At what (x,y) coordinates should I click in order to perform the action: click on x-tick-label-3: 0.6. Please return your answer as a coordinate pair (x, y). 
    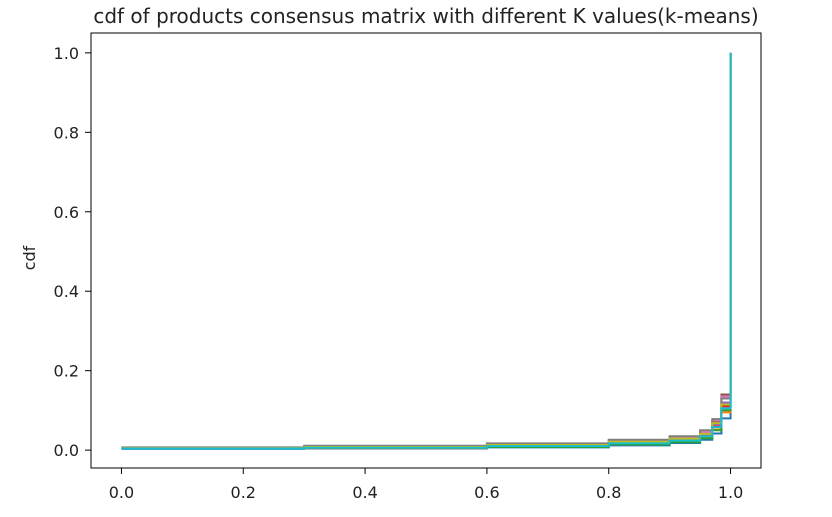
    Looking at the image, I should click on (486, 492).